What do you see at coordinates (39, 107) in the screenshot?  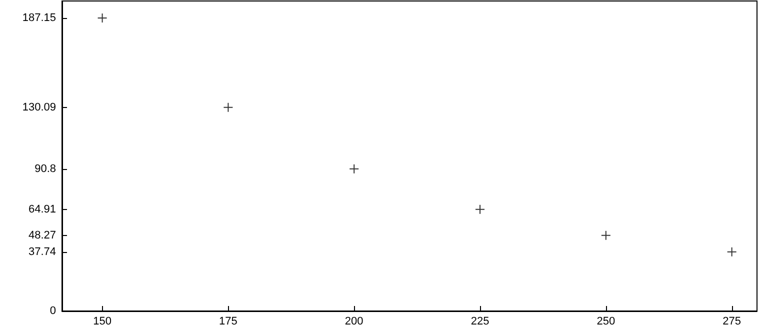 I see `y-tick-label: 130.09` at bounding box center [39, 107].